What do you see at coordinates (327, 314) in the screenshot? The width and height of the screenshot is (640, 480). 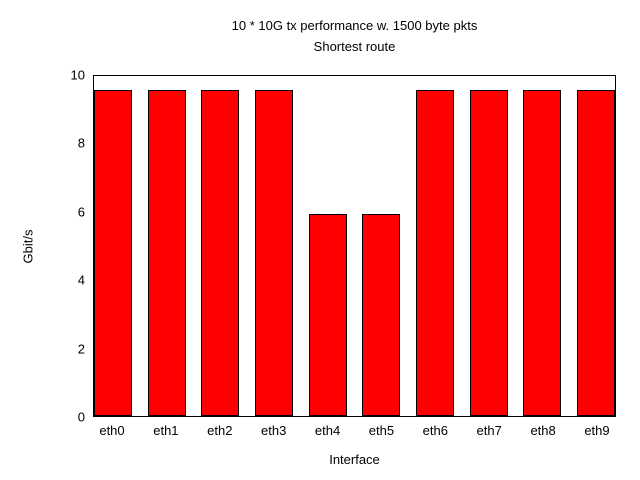 I see `bar-eth4` at bounding box center [327, 314].